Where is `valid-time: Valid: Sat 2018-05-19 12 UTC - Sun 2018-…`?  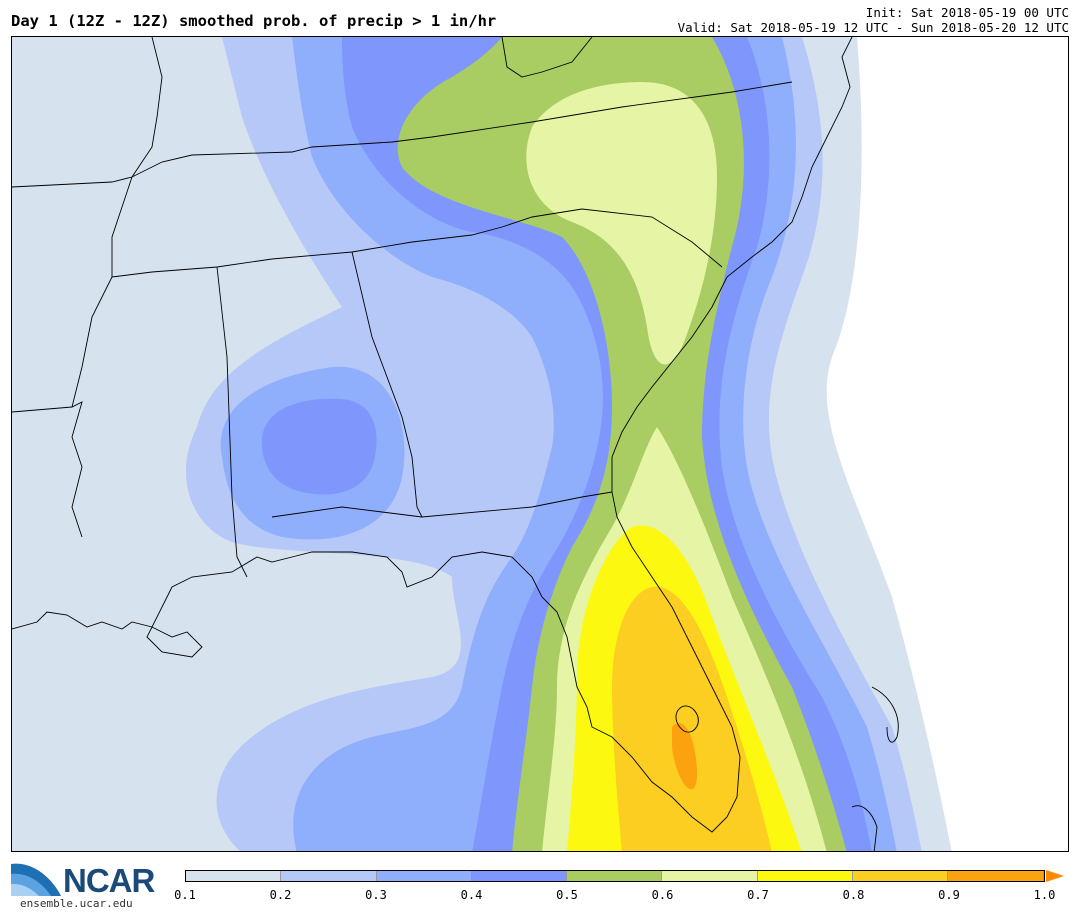 valid-time: Valid: Sat 2018-05-19 12 UTC - Sun 2018-… is located at coordinates (873, 27).